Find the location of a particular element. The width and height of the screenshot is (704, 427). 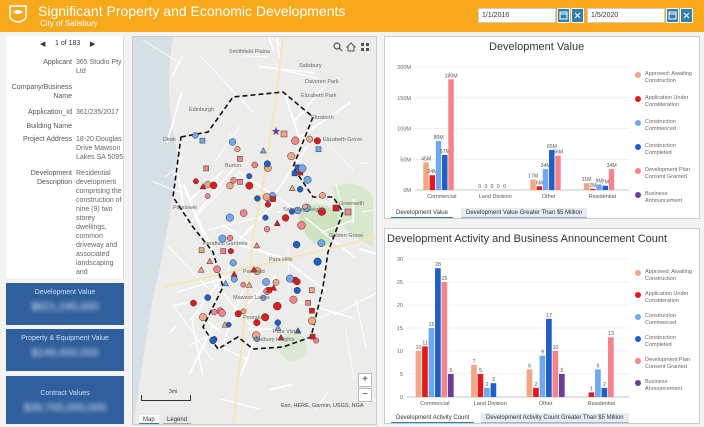

data-label: 34M is located at coordinates (612, 166).